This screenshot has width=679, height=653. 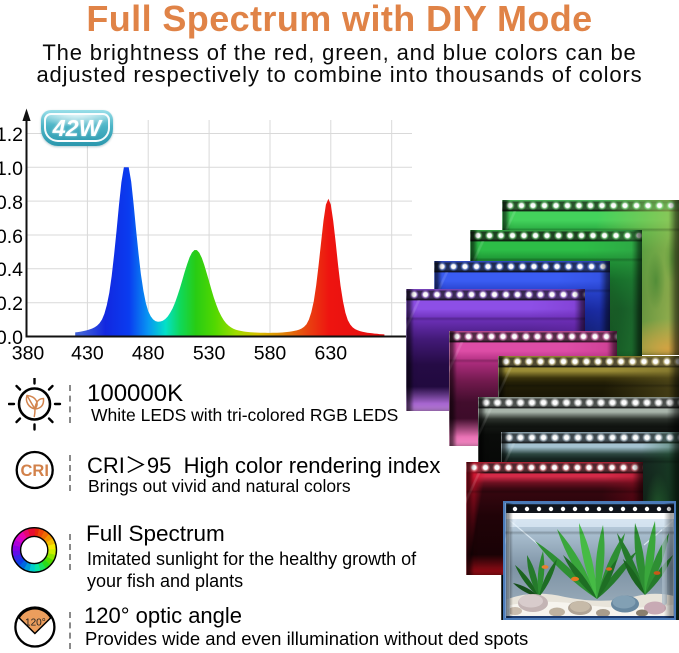 I want to click on svg-text: 0.8, so click(x=11, y=203).